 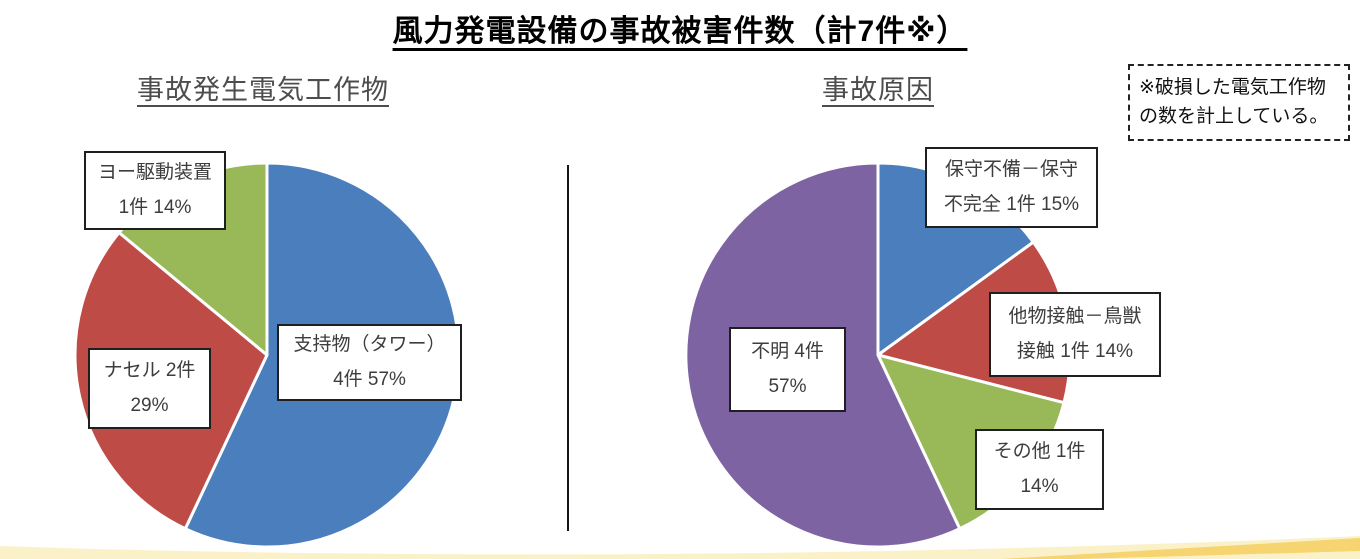 I want to click on pale-yellow-wave, so click(x=680, y=547).